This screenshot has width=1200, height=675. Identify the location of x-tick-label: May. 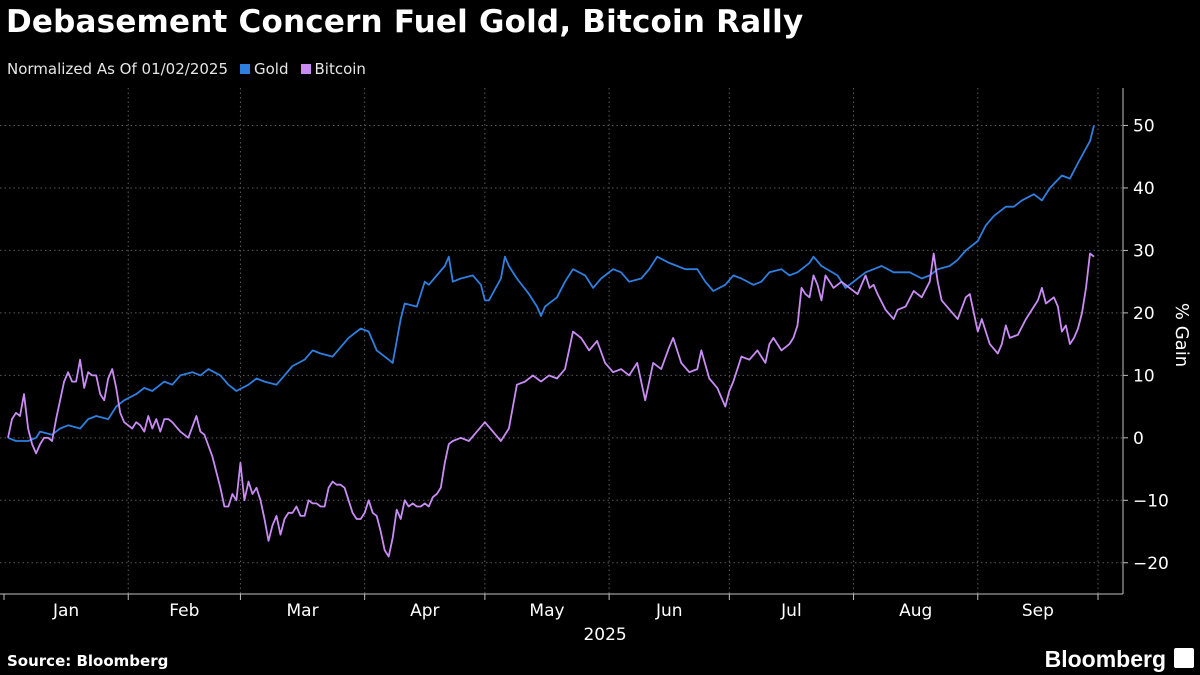
(546, 611).